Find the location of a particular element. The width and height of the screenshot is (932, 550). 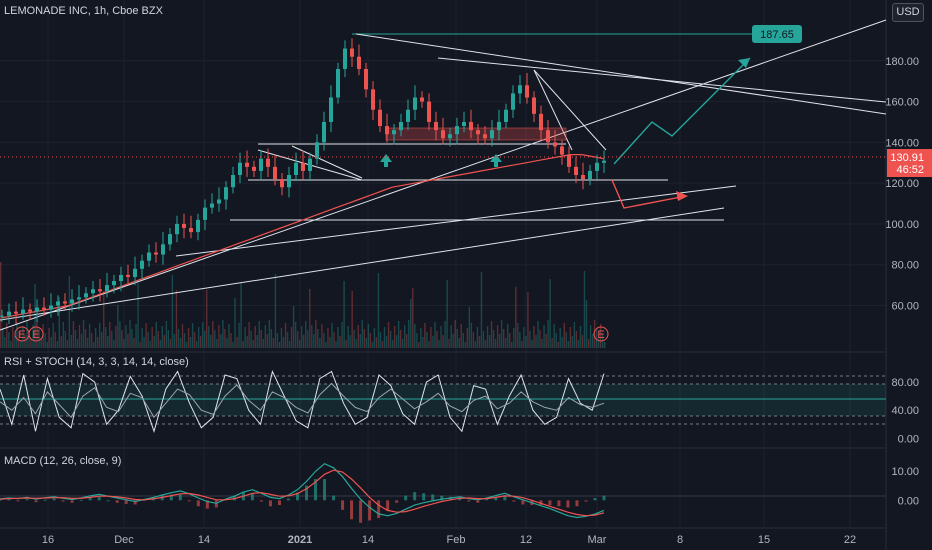

time-axis: 16 Dec 14 2021 14 Feb 12 Mar 8 15 22 is located at coordinates (449, 540).